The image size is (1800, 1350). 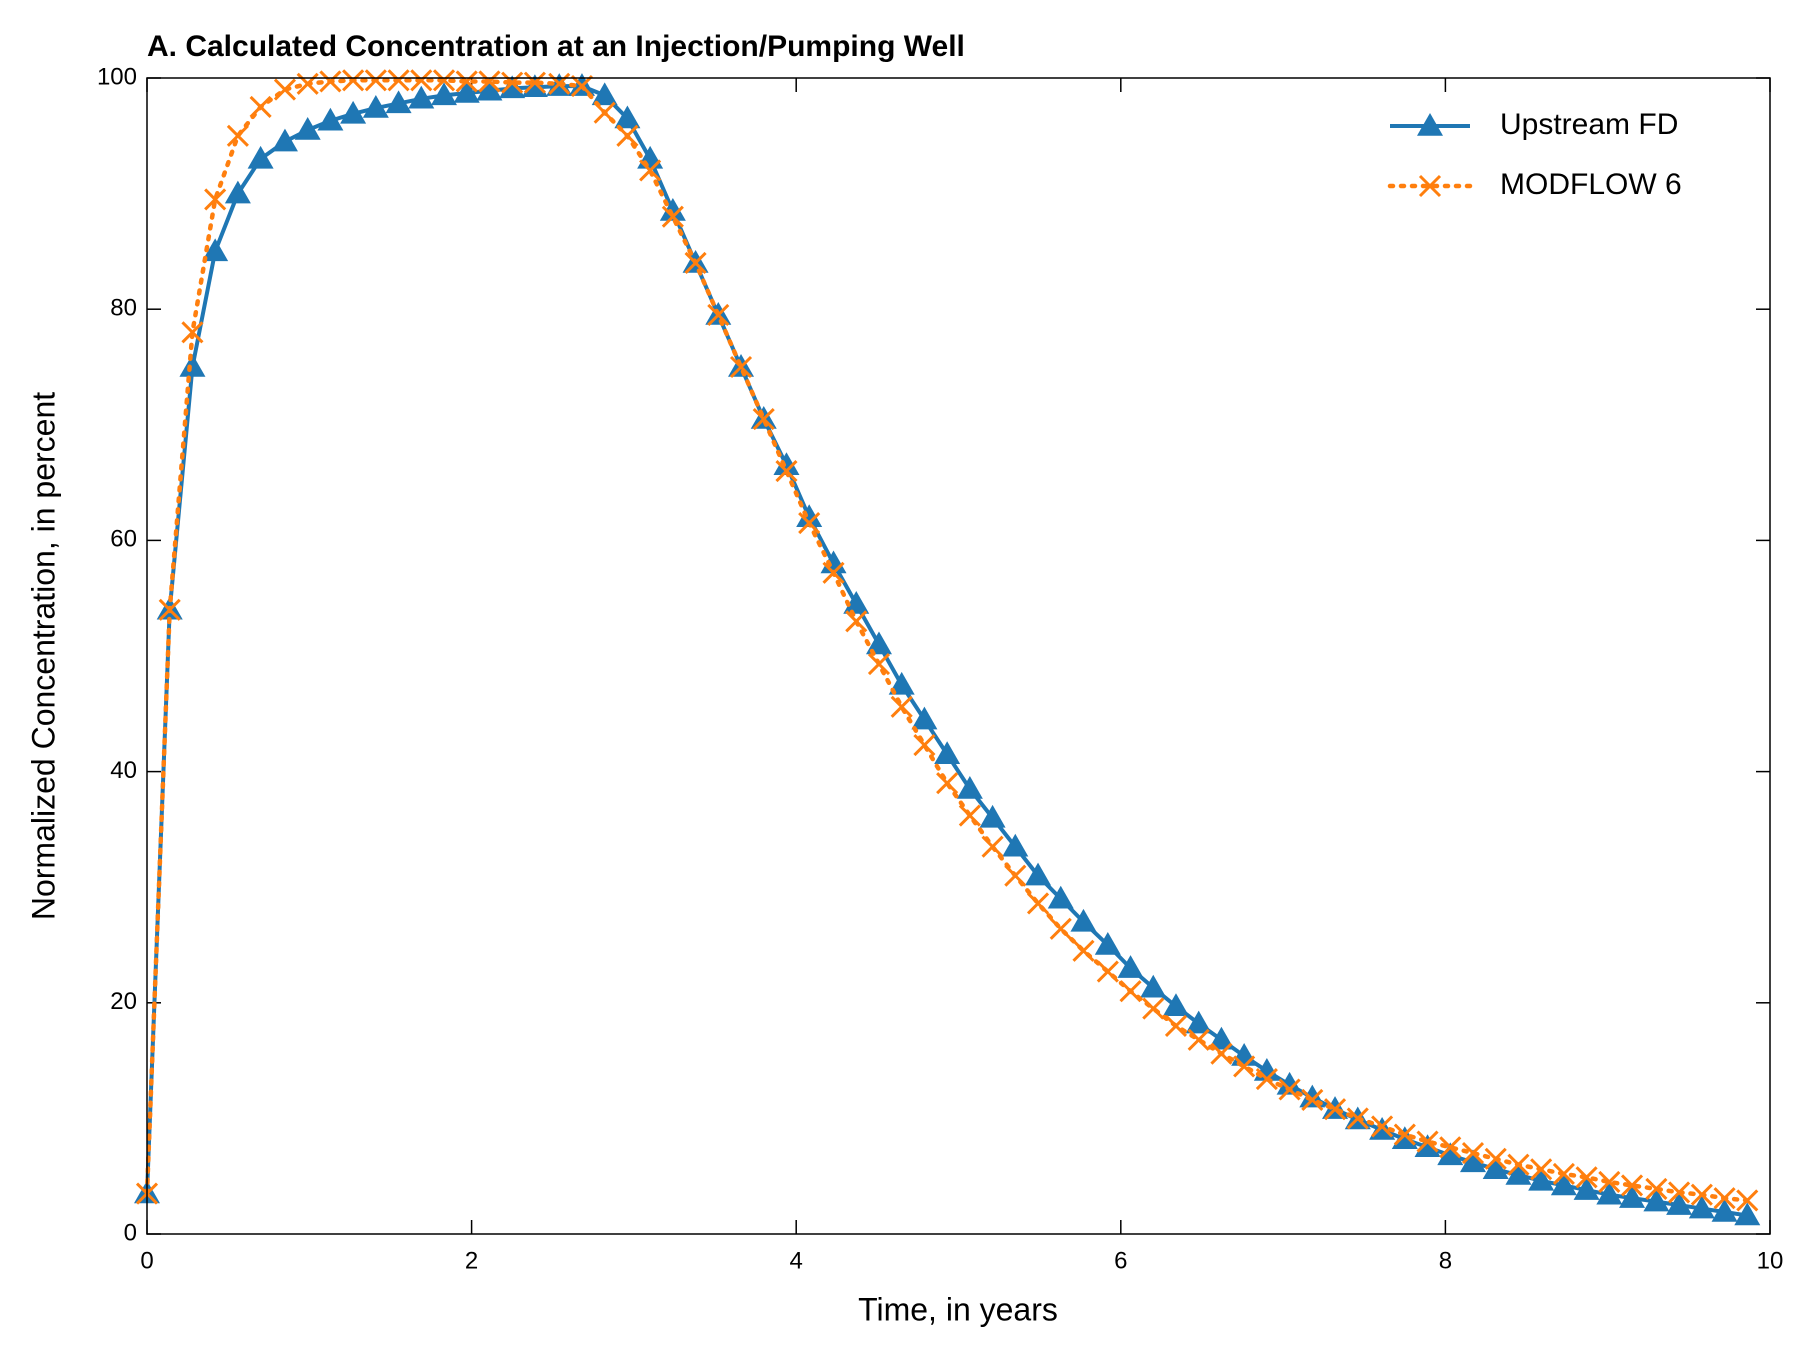 I want to click on y-tick-label: 80, so click(x=123, y=308).